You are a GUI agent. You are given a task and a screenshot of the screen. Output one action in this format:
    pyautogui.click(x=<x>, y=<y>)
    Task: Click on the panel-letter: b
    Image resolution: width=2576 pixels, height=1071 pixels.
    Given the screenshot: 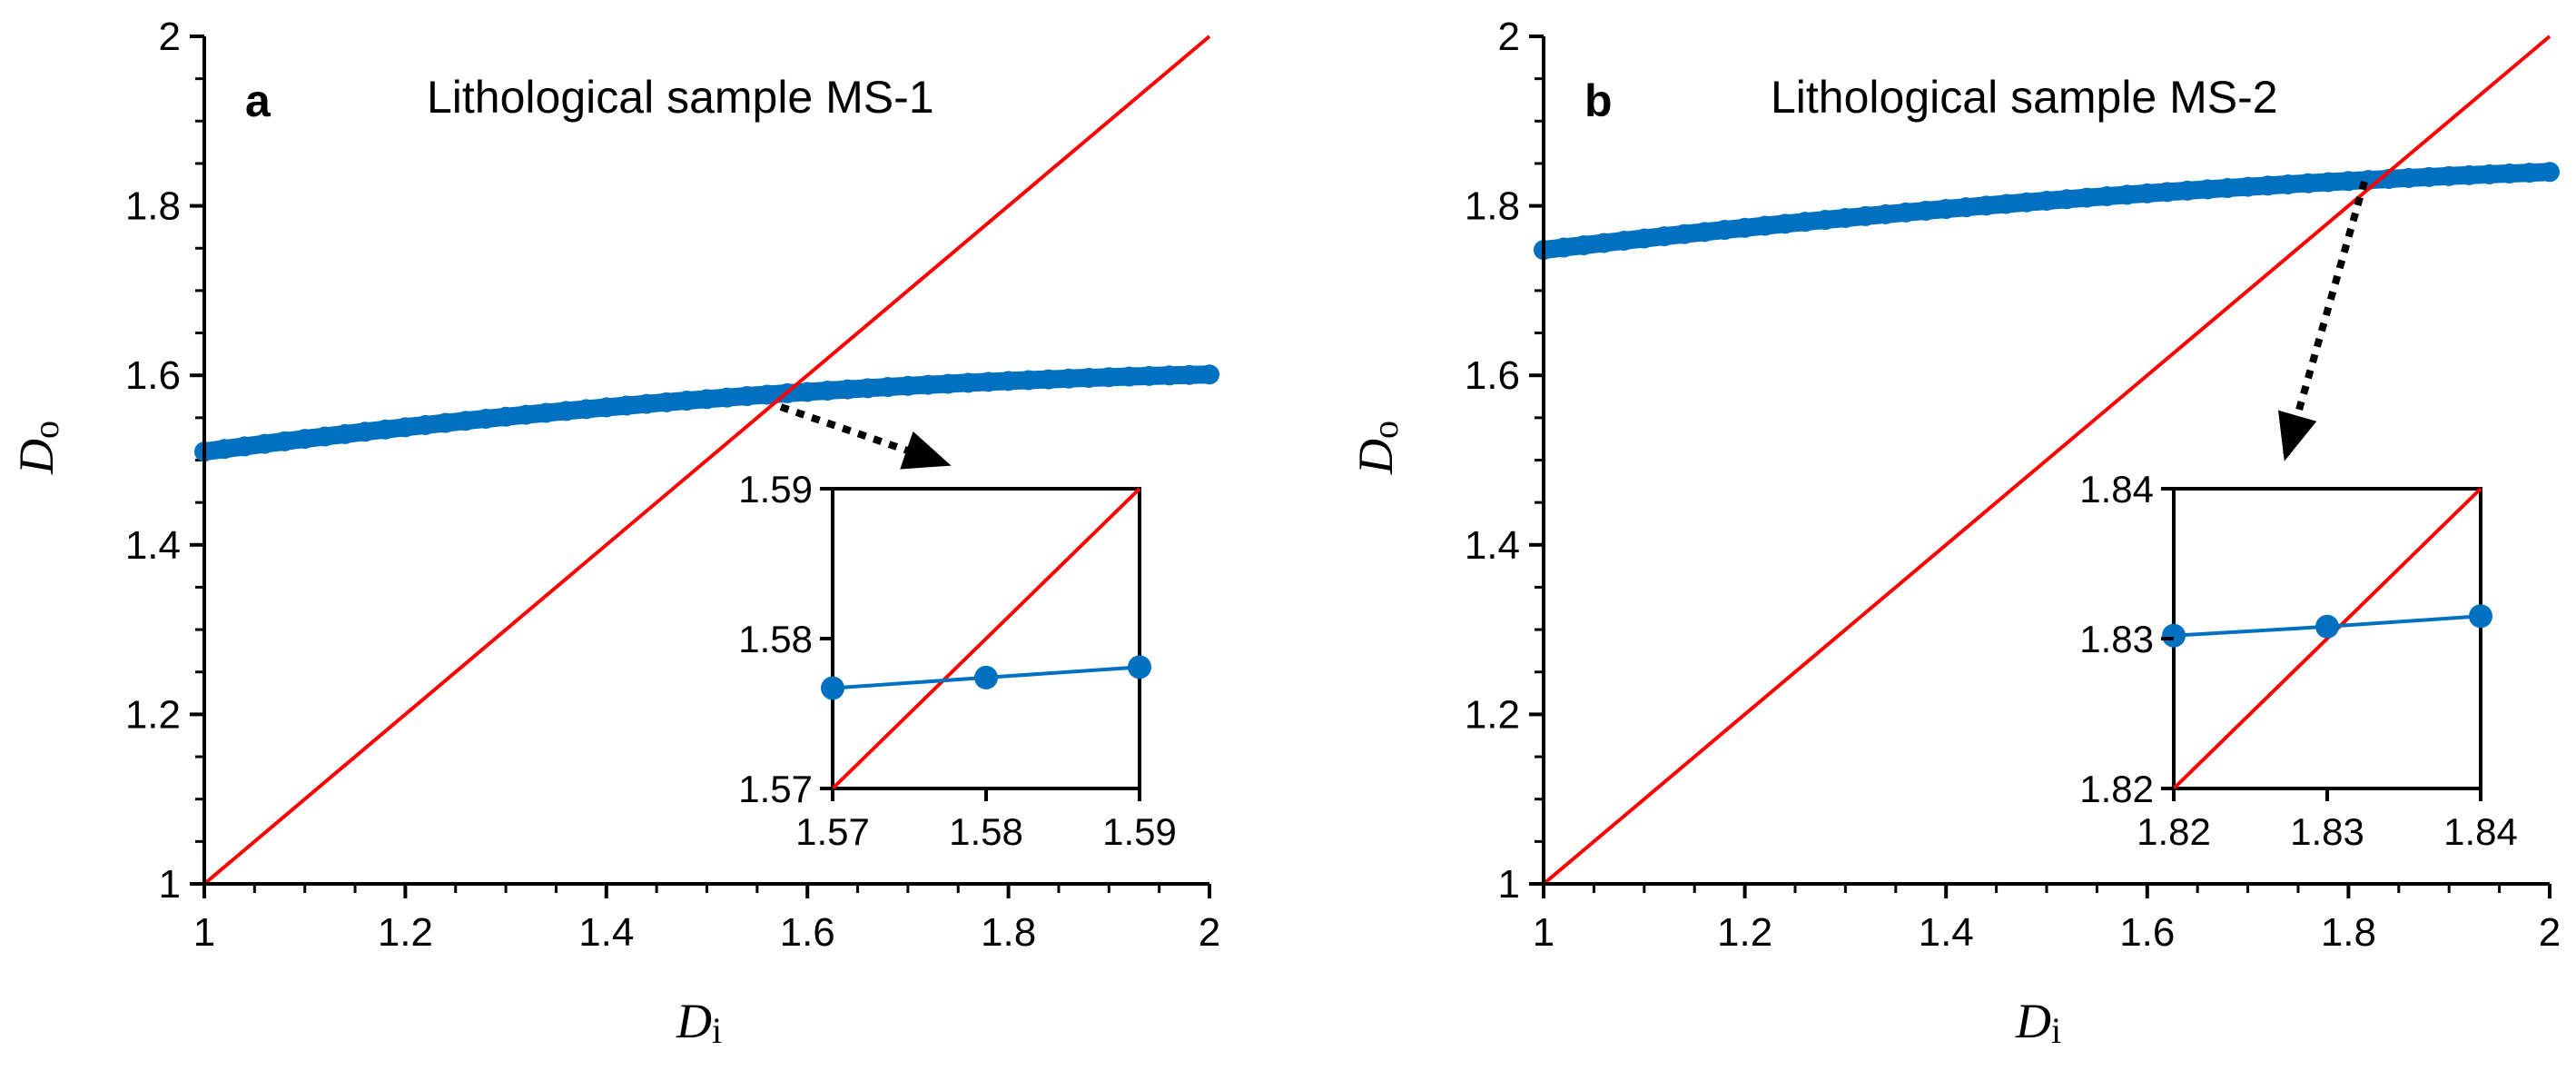 What is the action you would take?
    pyautogui.click(x=1598, y=101)
    